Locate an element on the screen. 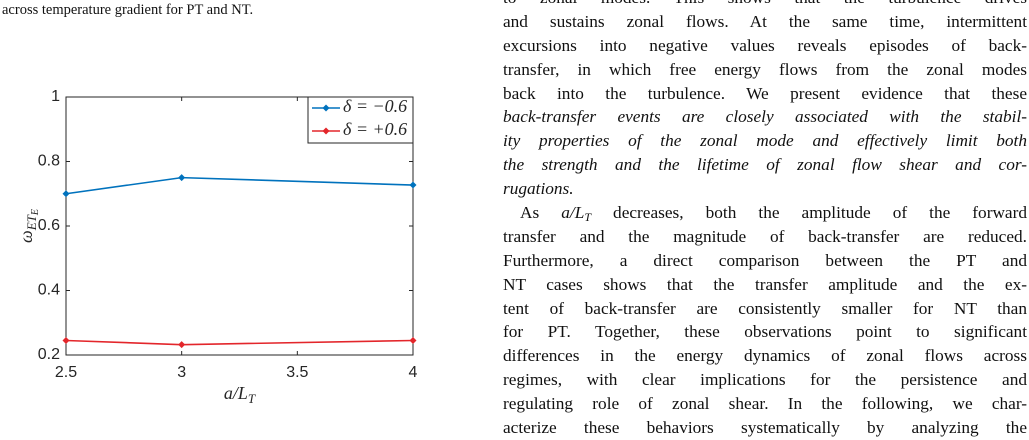 Image resolution: width=1029 pixels, height=440 pixels. y-tick-label: 0.4 is located at coordinates (49, 290).